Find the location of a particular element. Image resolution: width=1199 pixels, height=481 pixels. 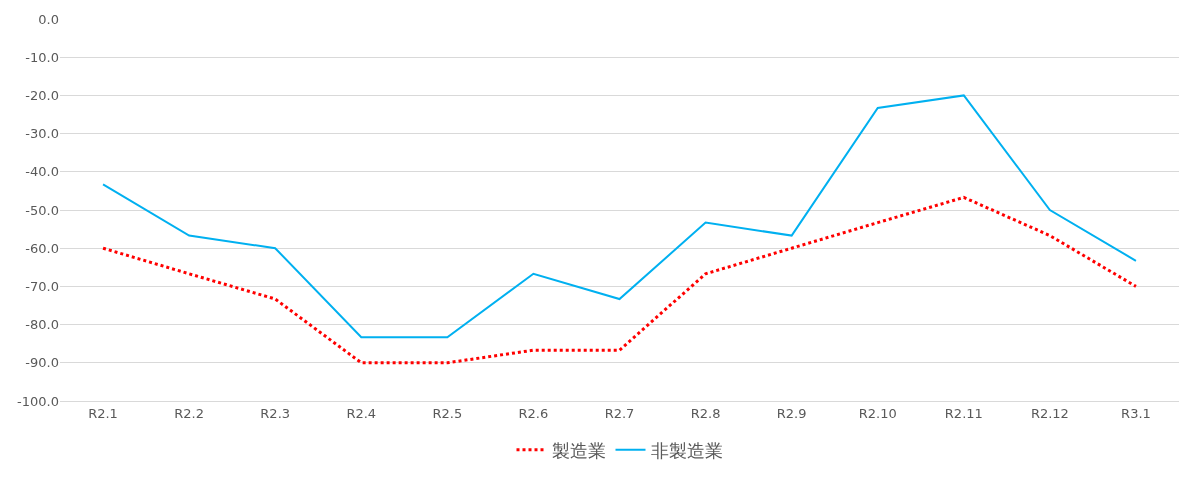

x-tick-label: R2.4 is located at coordinates (361, 413).